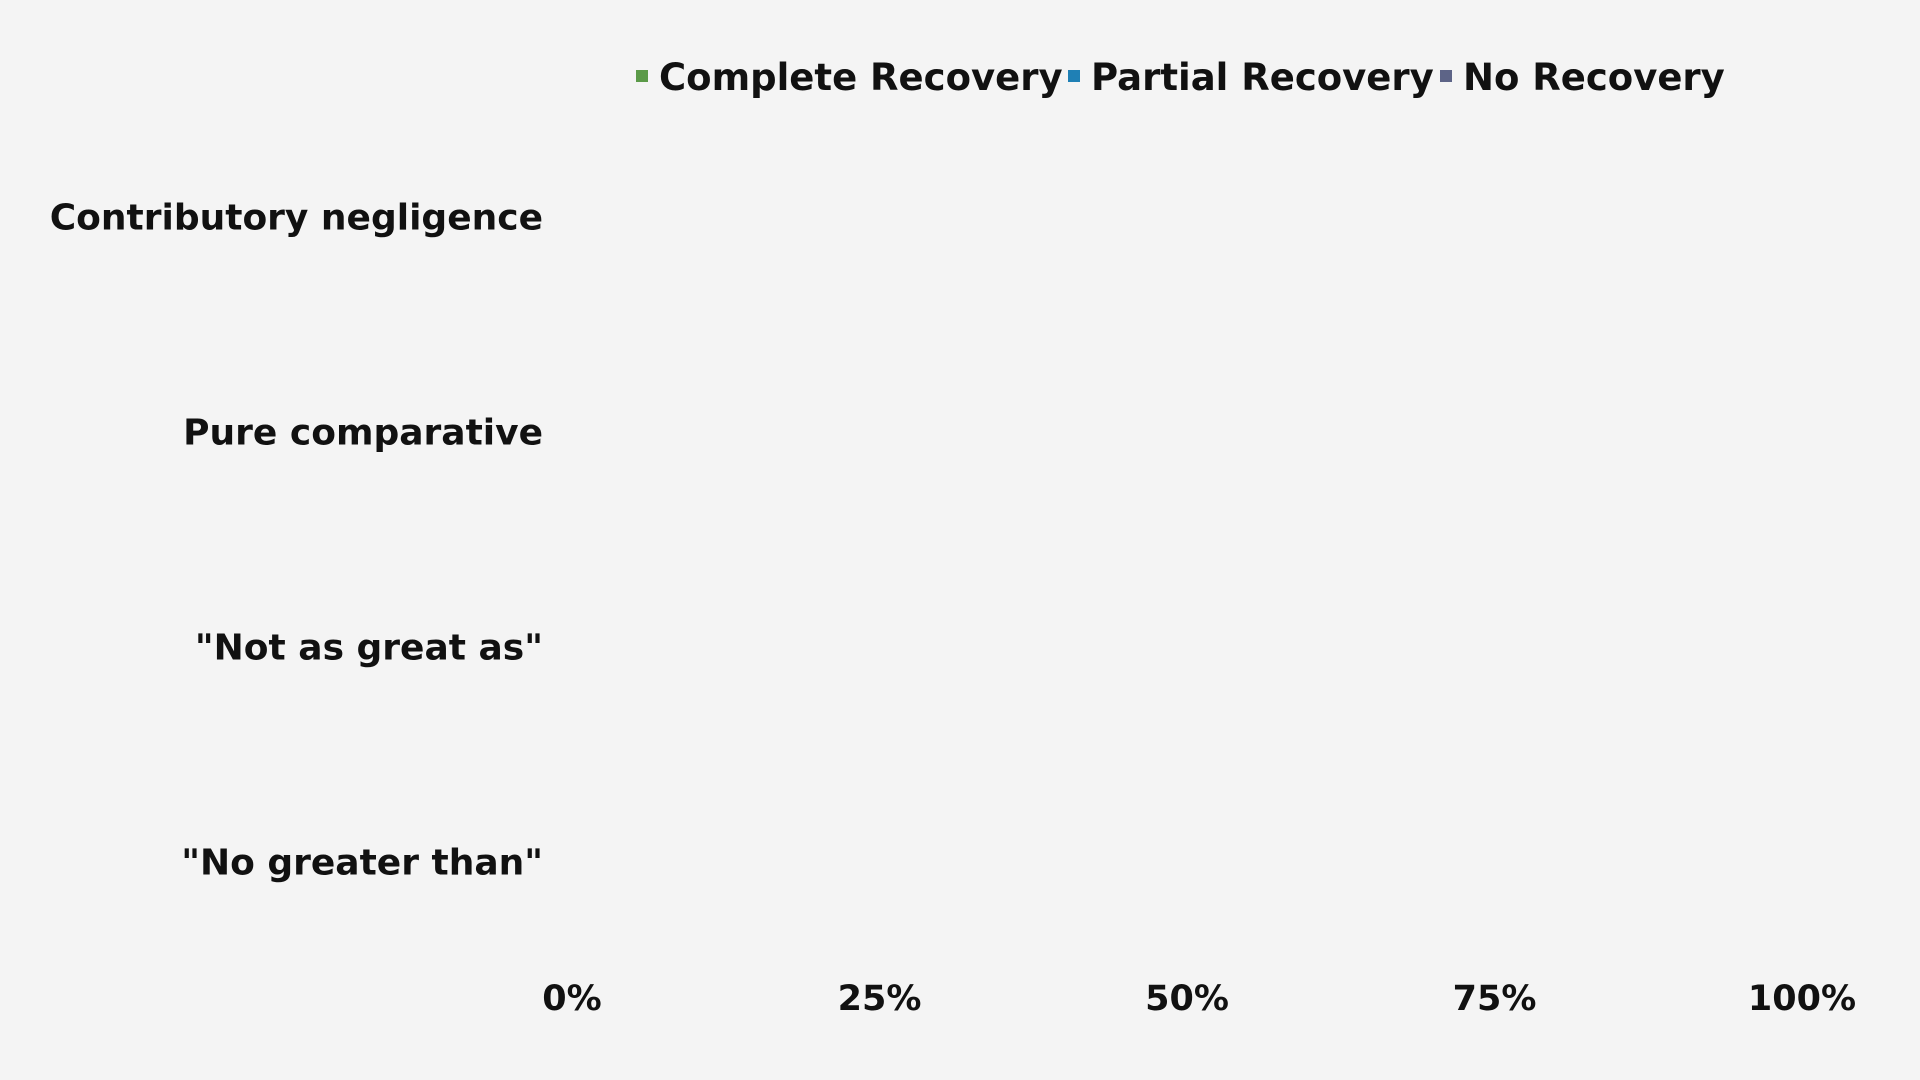 The width and height of the screenshot is (1920, 1080). I want to click on category-label: Pure comparative, so click(363, 433).